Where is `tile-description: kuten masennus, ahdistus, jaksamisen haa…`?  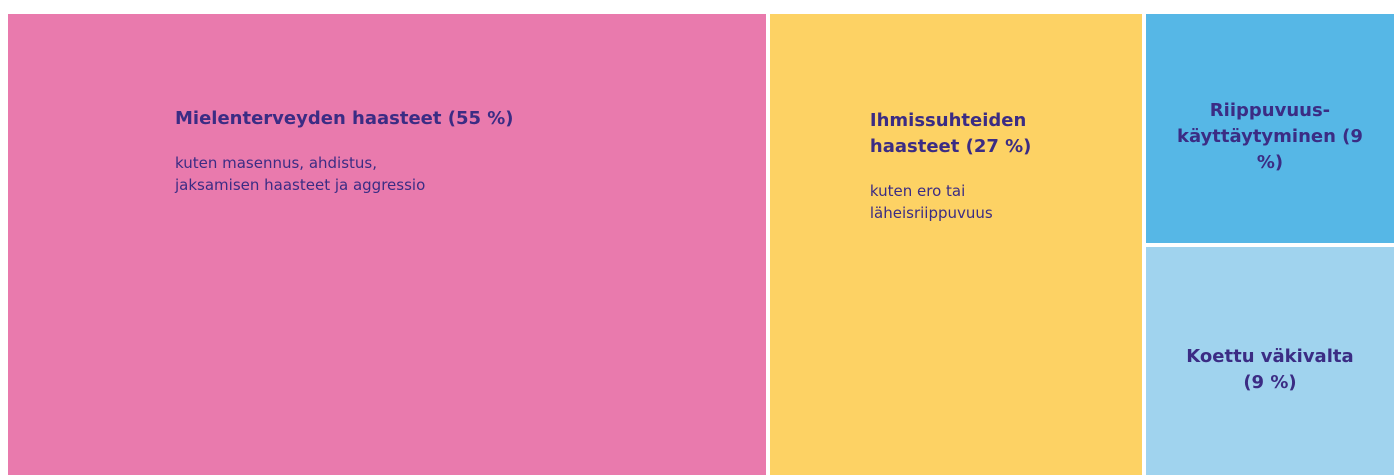
tile-description: kuten masennus, ahdistus, jaksamisen haa… is located at coordinates (300, 174).